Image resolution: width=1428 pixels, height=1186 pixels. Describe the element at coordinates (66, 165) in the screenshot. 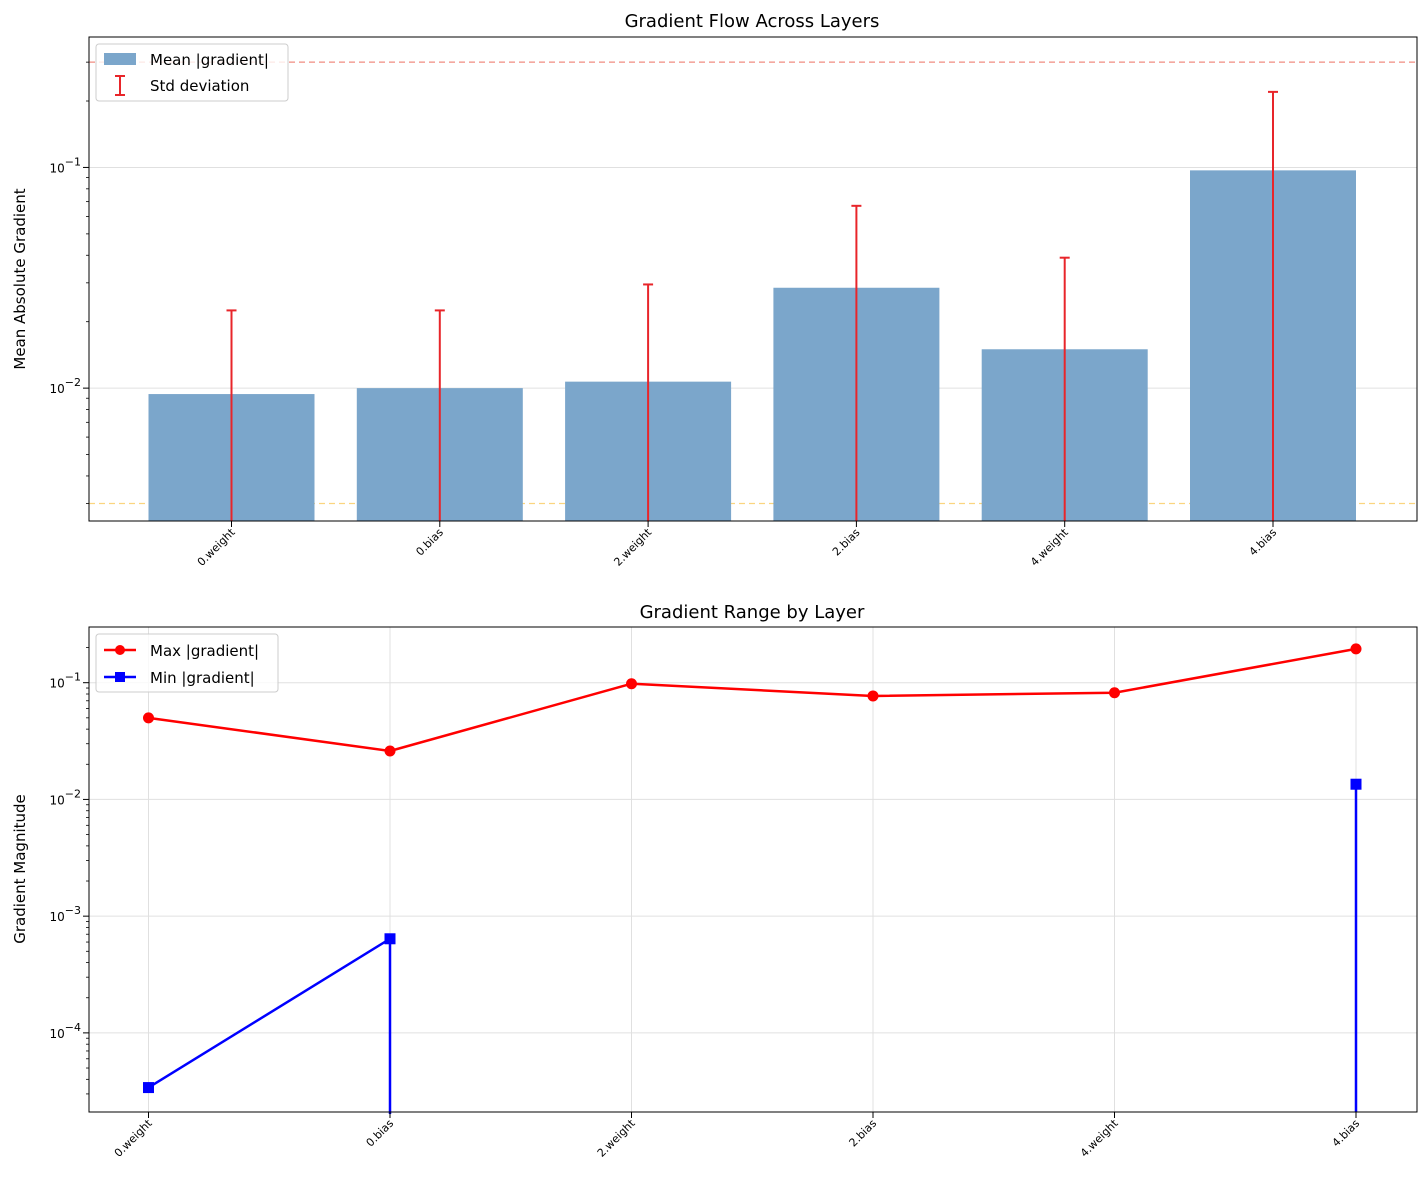

I see `top-ytick-label: 10⁻¹` at that location.